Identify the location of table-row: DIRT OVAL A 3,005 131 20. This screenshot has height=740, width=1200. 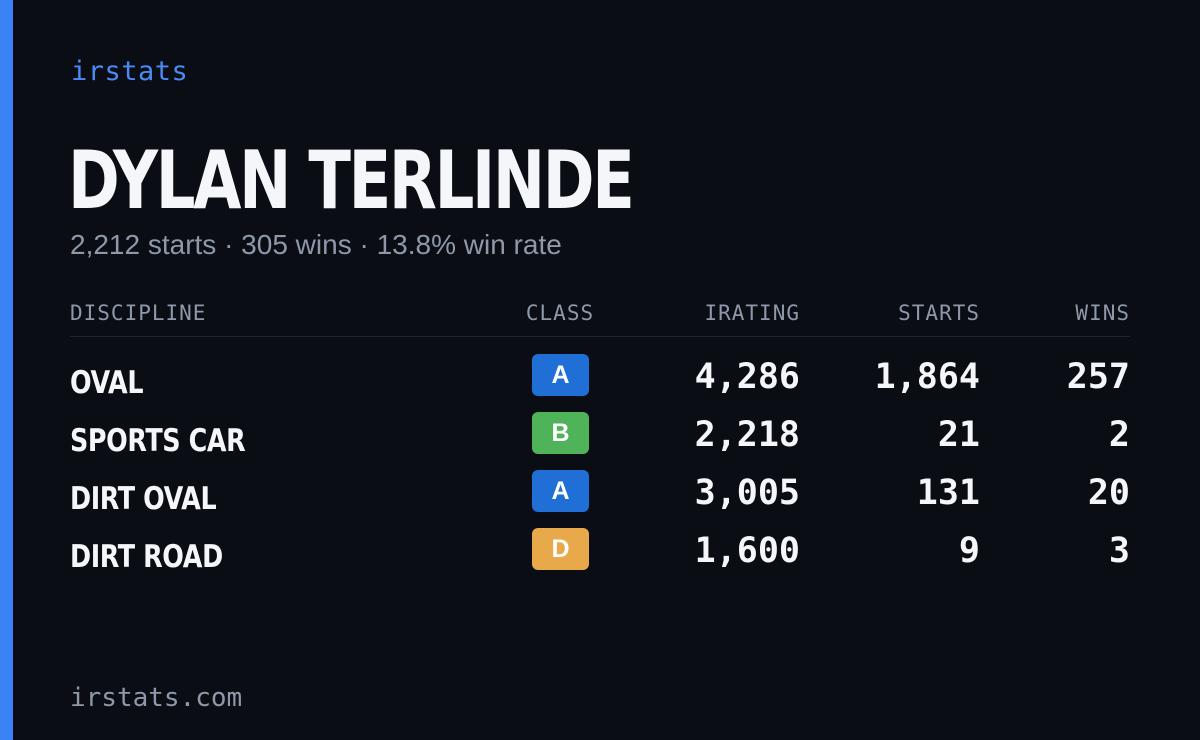
(600, 495).